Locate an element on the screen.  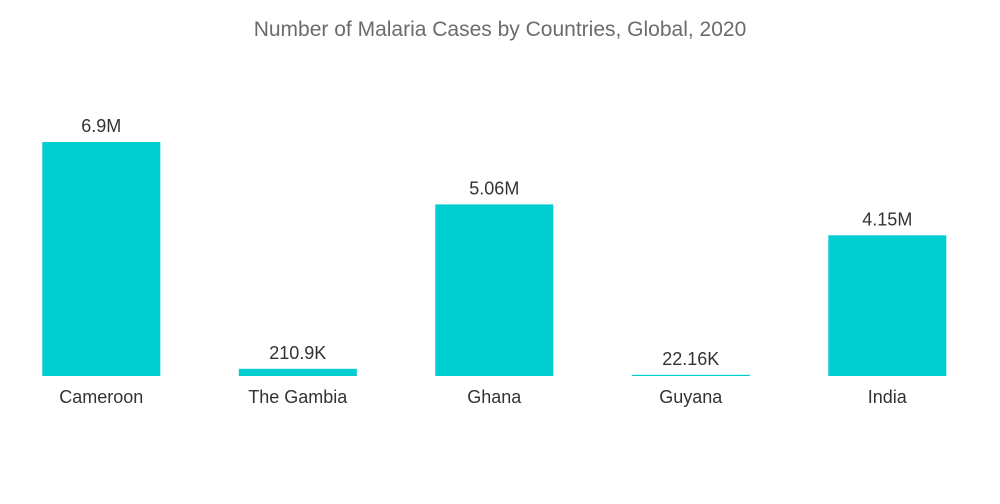
data-label: 6.9M is located at coordinates (101, 126).